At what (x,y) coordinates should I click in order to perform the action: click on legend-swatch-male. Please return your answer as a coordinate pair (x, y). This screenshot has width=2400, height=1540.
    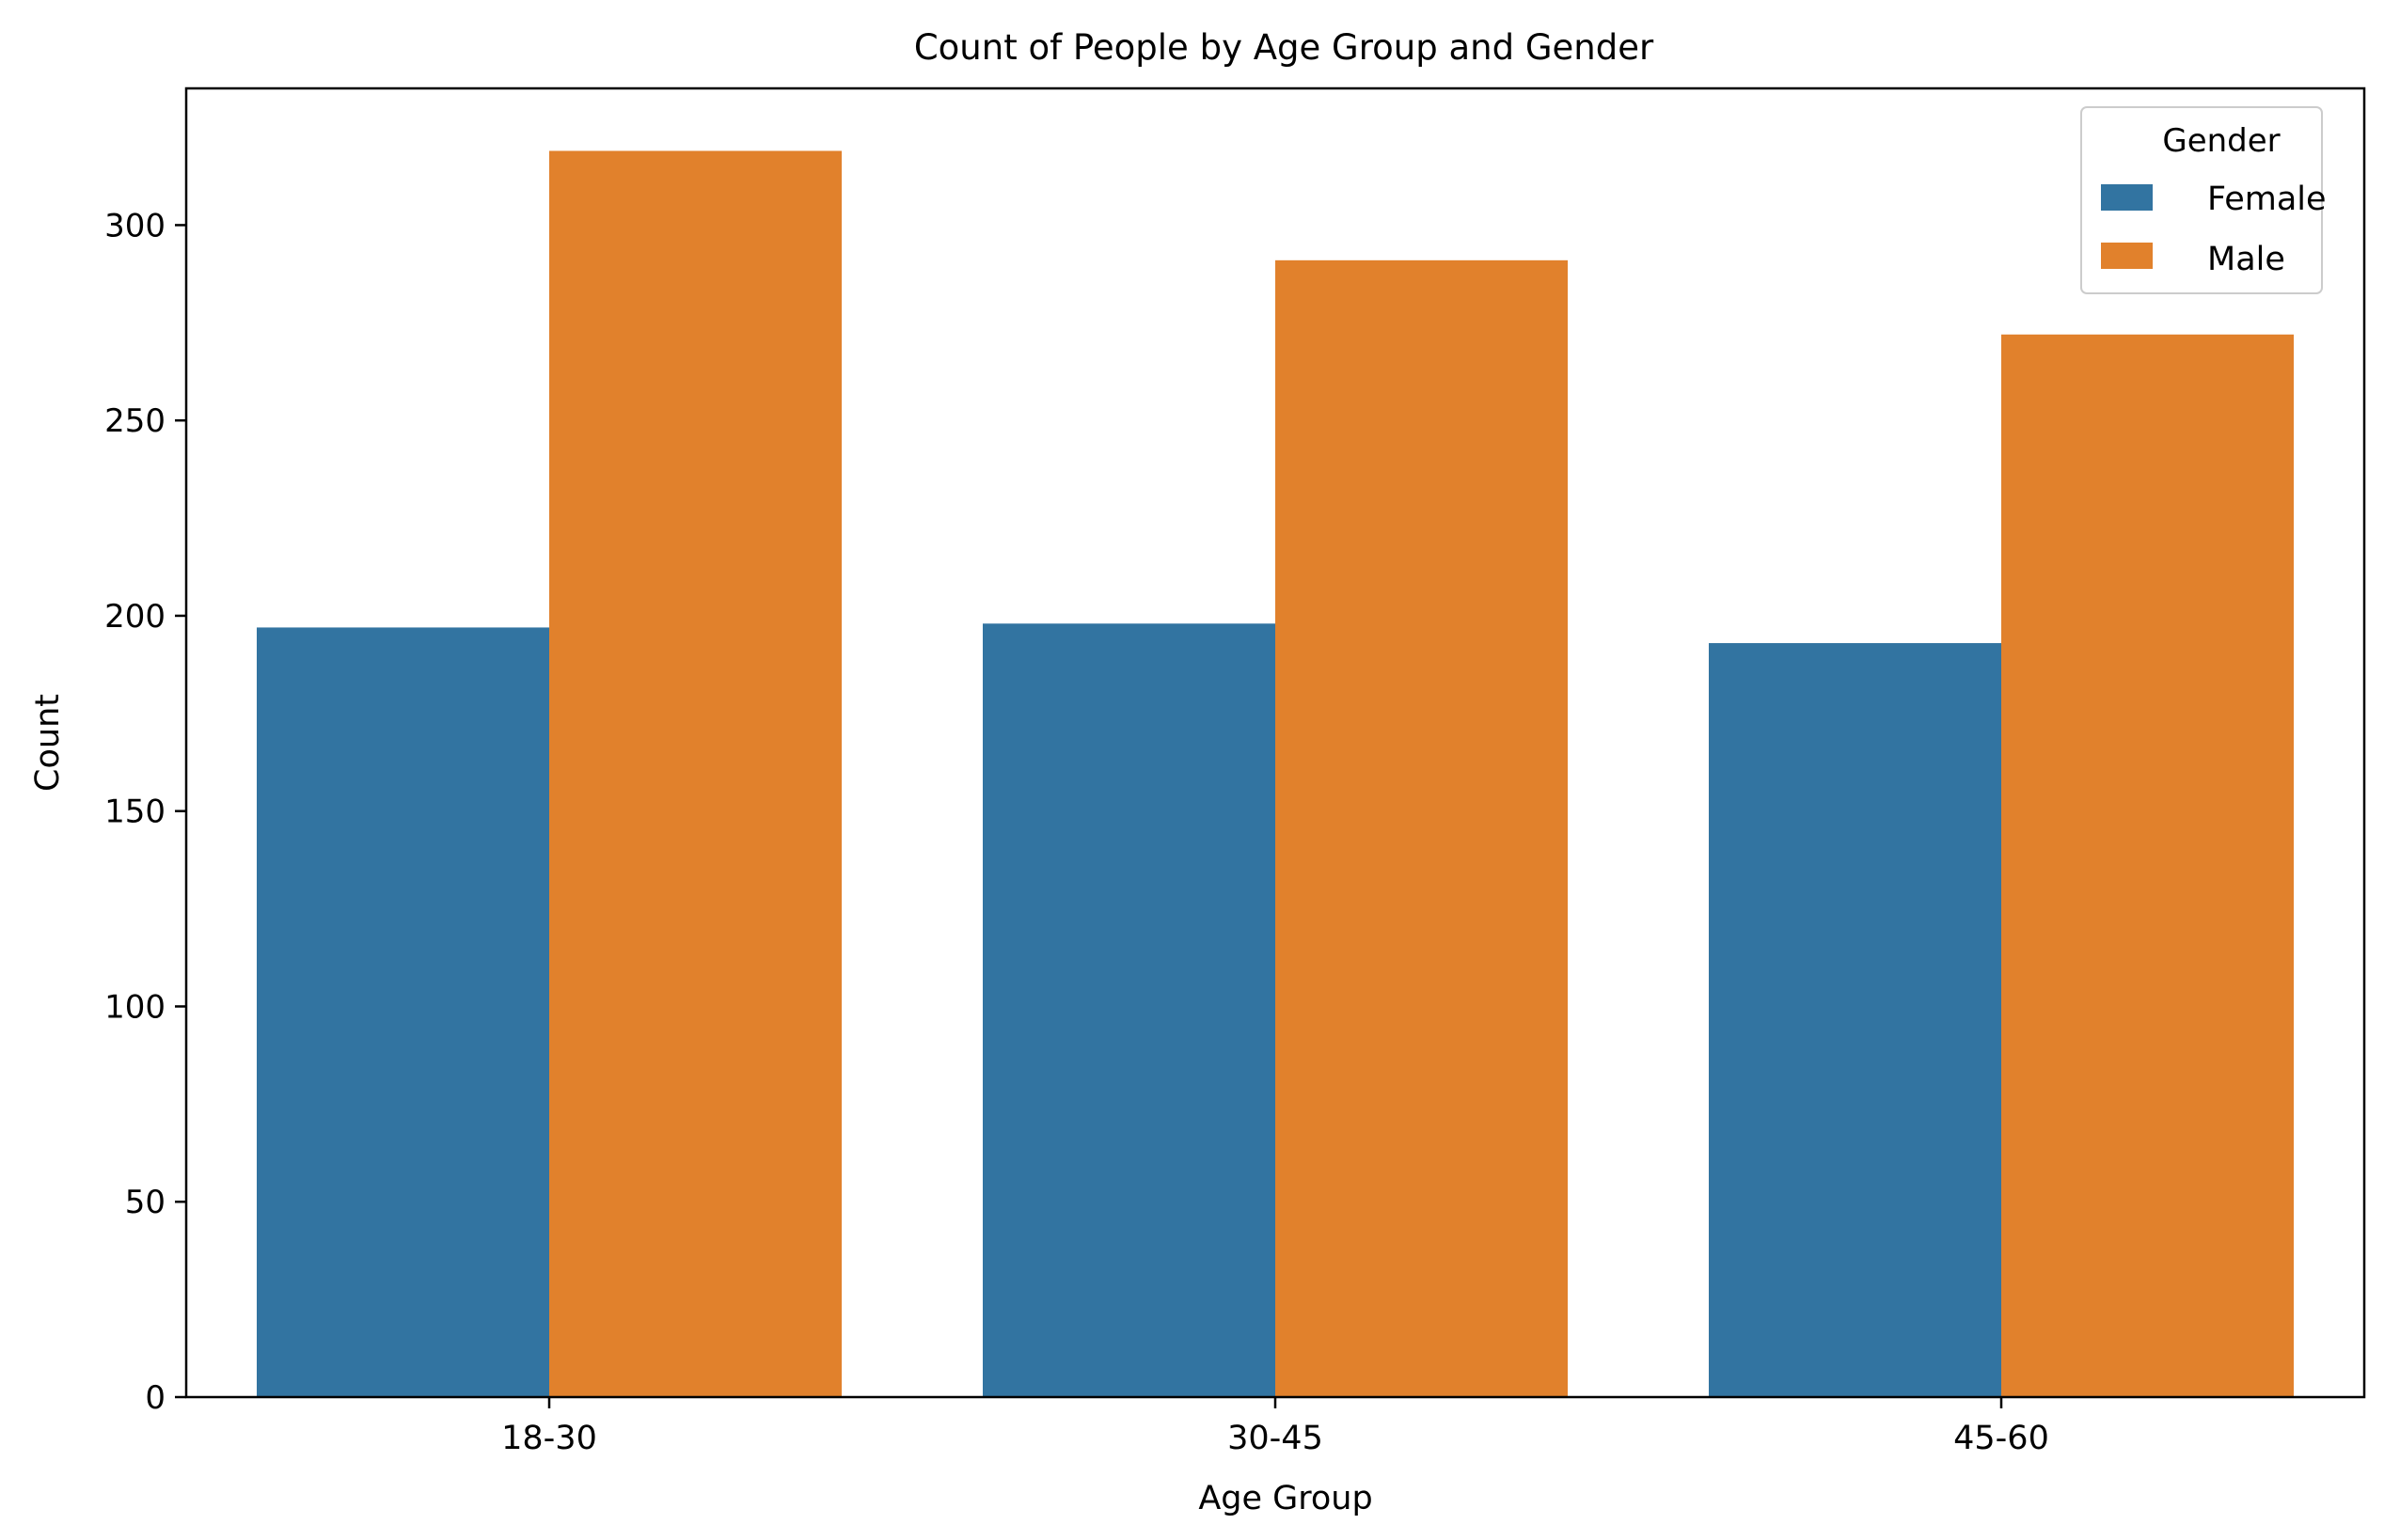
    Looking at the image, I should click on (2127, 256).